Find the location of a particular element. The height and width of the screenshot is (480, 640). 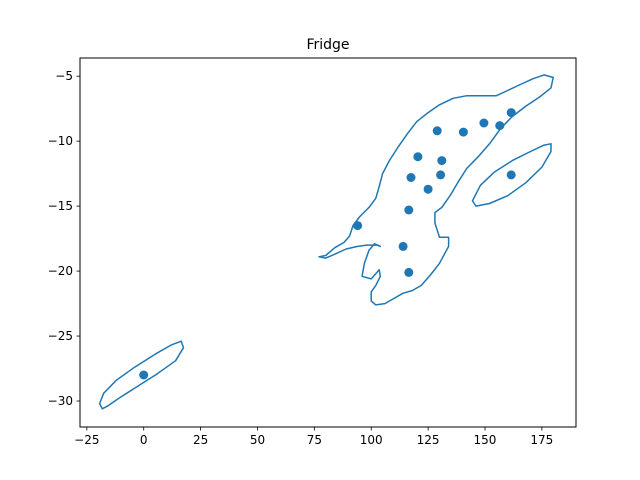

x-tick-label: 150 is located at coordinates (485, 440).